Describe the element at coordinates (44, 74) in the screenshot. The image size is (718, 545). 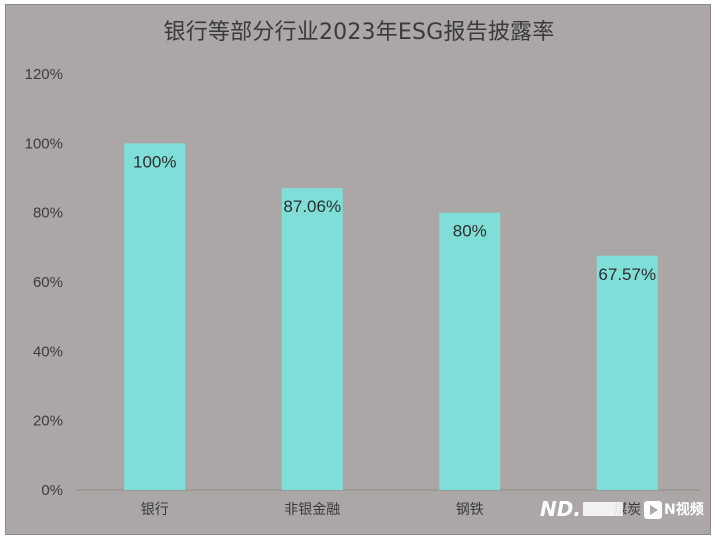
I see `y-tick-label: 120%` at that location.